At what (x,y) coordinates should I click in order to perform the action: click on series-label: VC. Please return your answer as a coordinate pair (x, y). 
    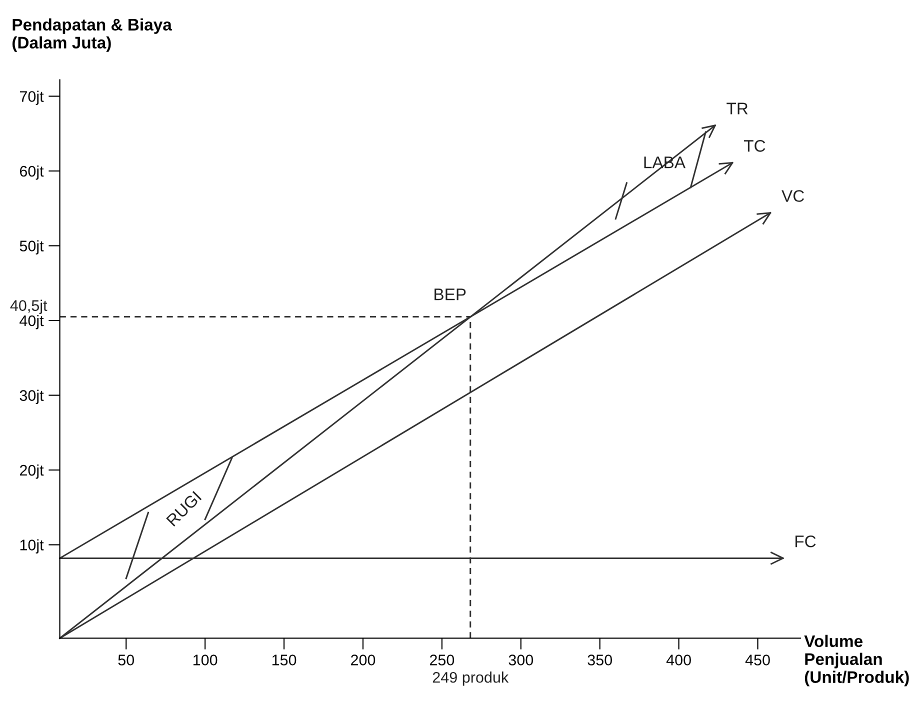
    Looking at the image, I should click on (793, 196).